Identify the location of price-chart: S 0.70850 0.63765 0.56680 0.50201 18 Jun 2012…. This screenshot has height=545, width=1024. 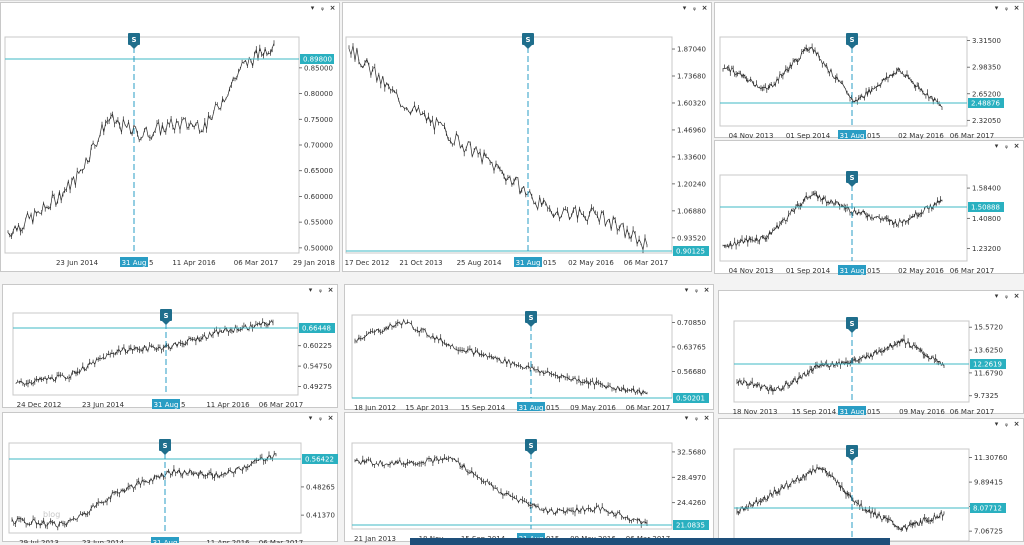
(530, 354).